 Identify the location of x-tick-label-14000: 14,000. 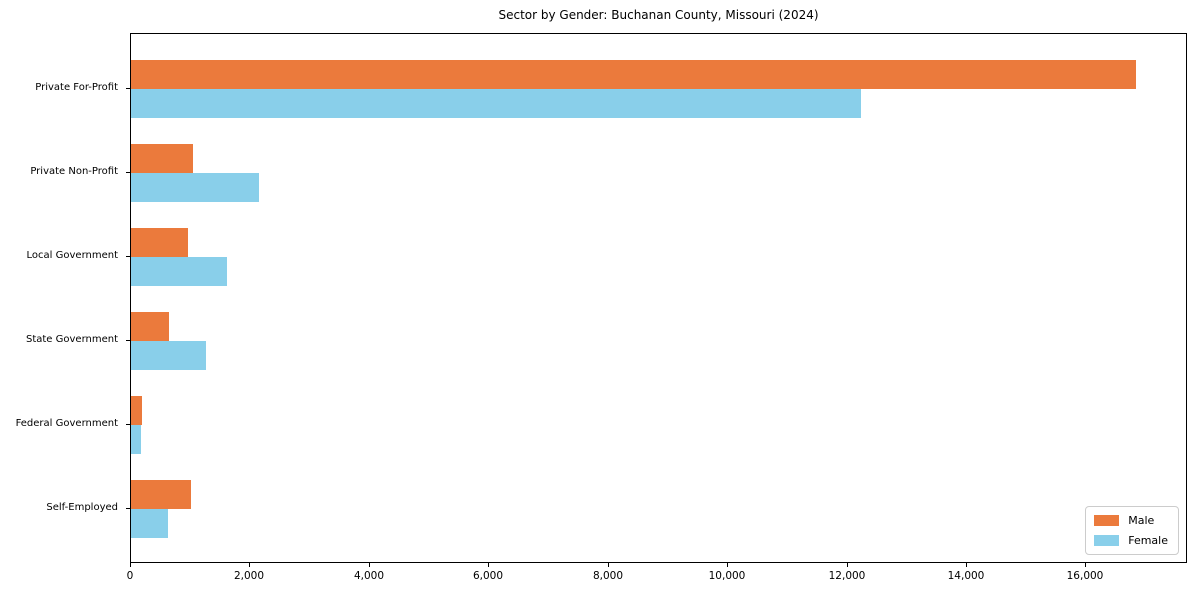
(966, 576).